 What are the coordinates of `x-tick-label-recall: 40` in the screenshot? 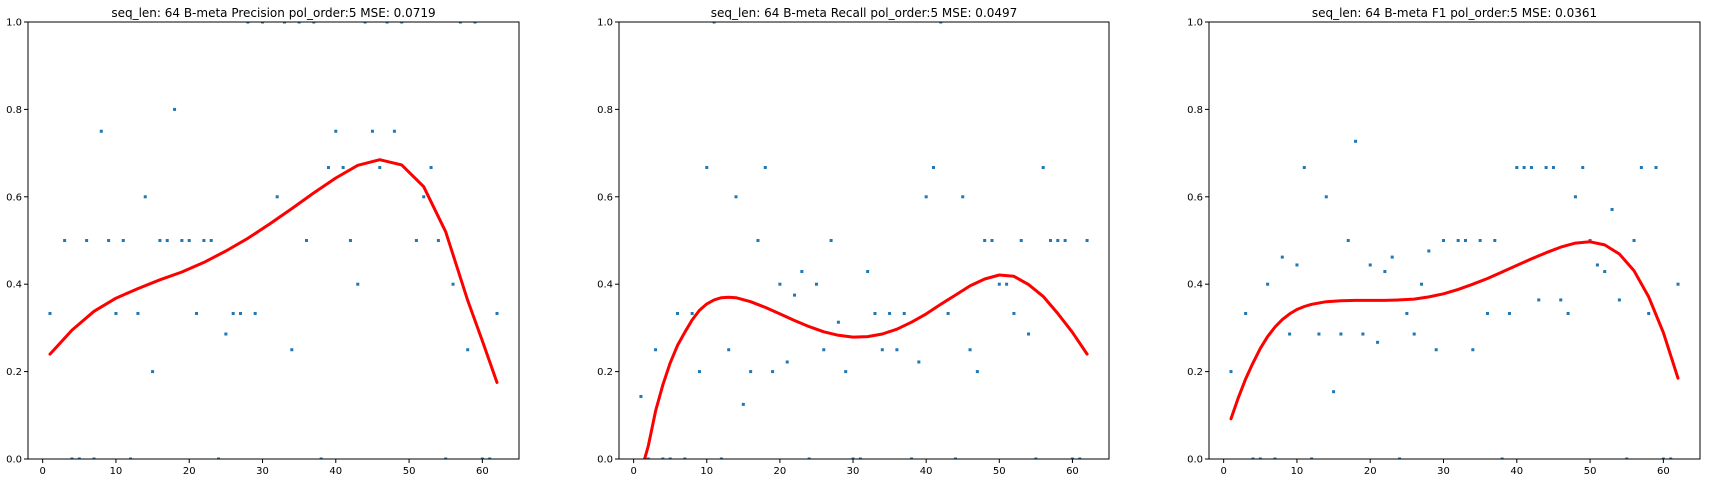 It's located at (926, 471).